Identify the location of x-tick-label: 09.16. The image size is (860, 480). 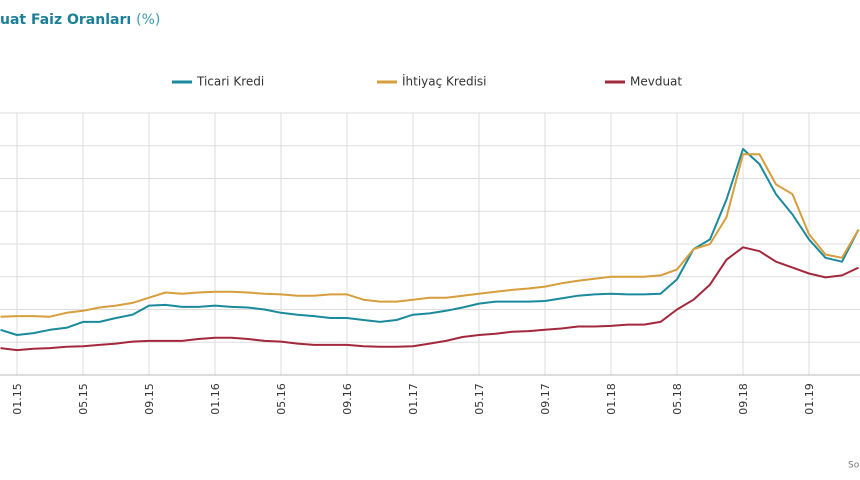
(347, 399).